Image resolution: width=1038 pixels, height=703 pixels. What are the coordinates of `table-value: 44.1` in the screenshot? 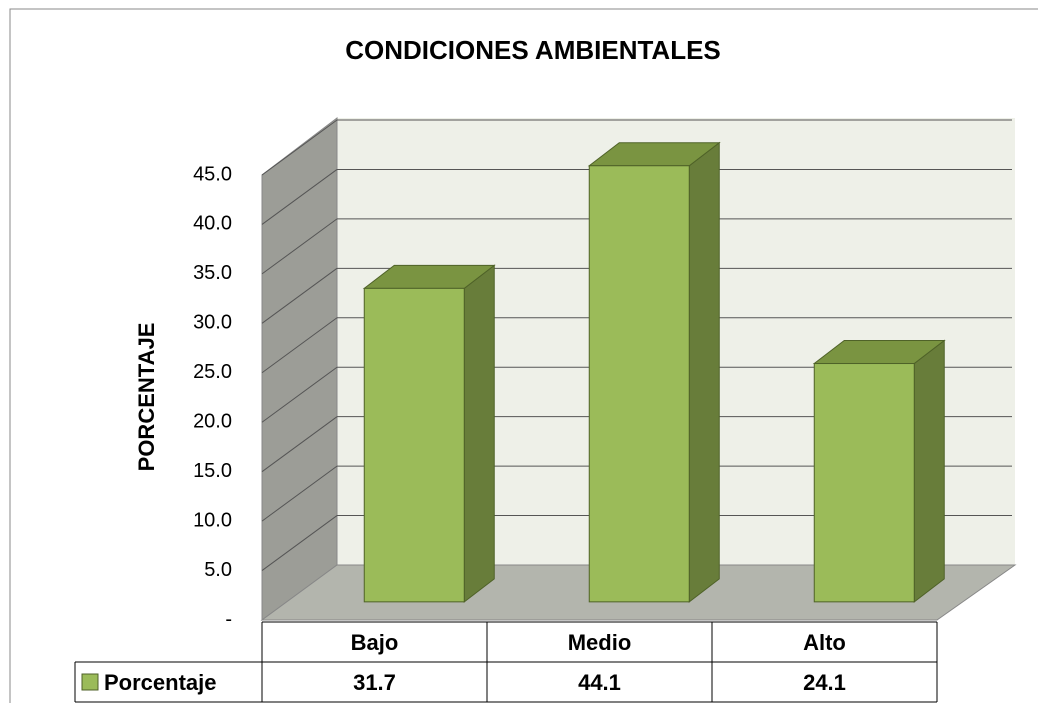 It's located at (599, 682).